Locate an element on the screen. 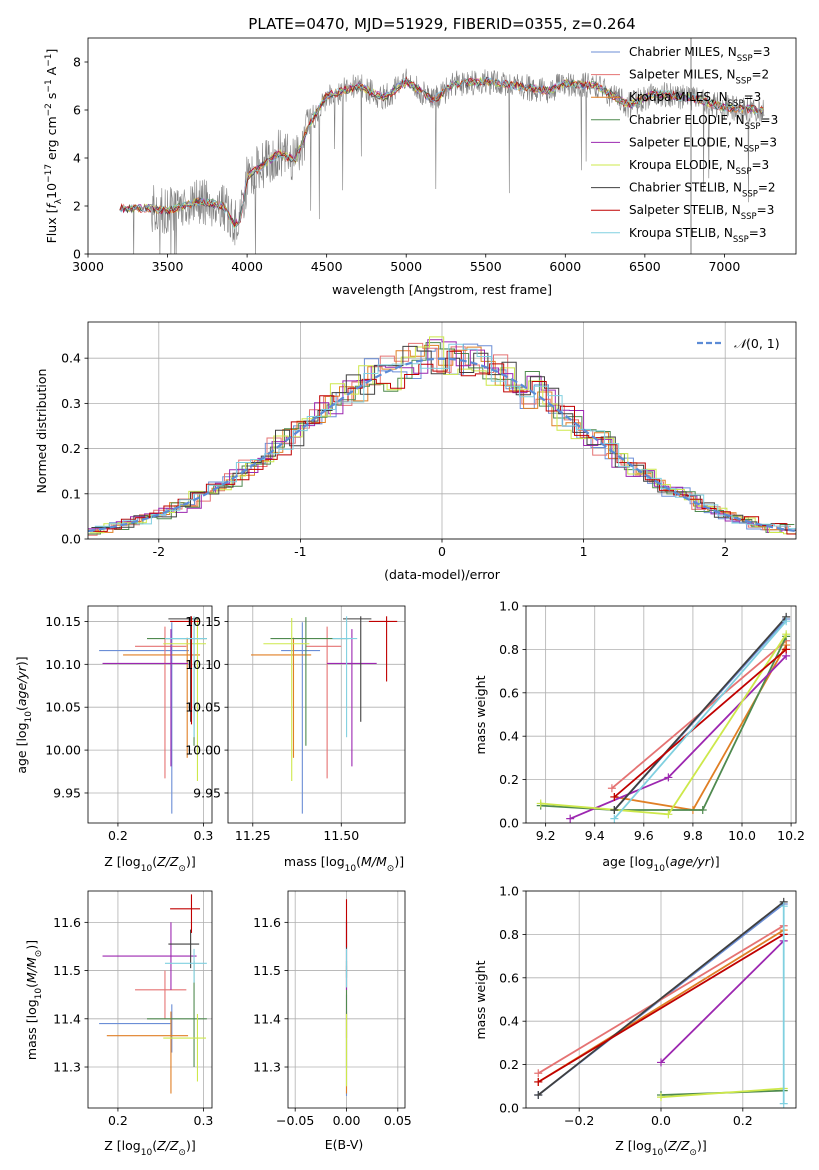 This screenshot has height=1170, width=819. x-tick-label: -2 is located at coordinates (159, 551).